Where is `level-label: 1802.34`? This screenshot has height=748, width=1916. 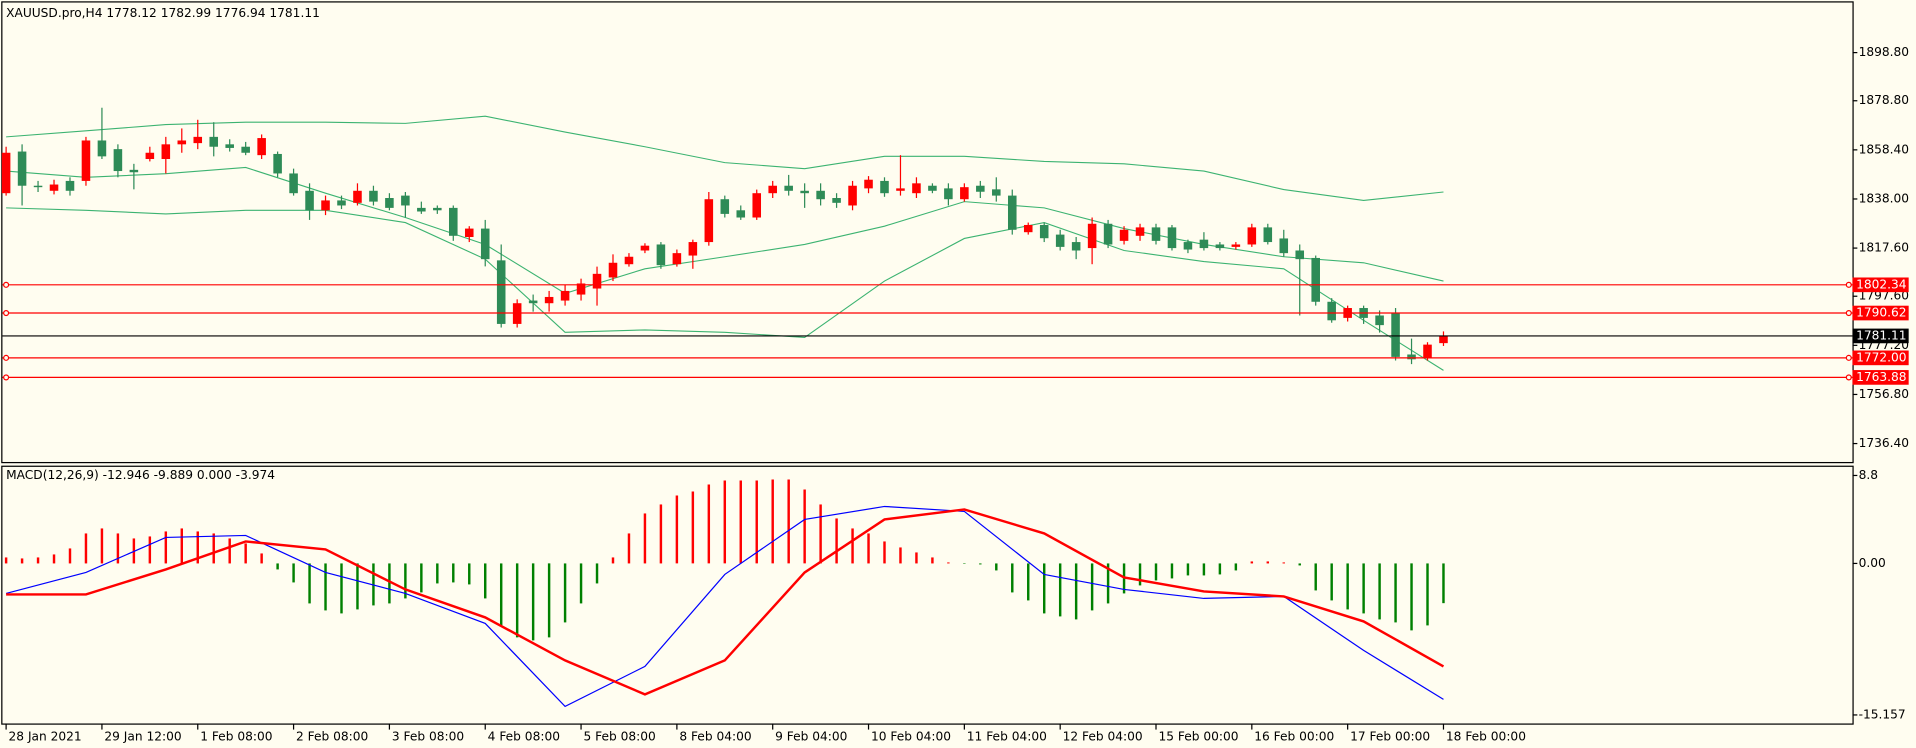 level-label: 1802.34 is located at coordinates (1881, 284).